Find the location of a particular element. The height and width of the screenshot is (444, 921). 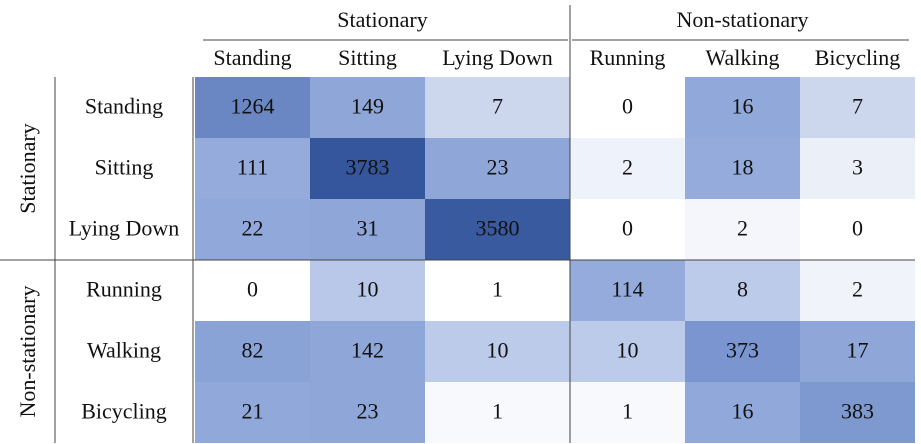

cell-value: 114 is located at coordinates (627, 289).